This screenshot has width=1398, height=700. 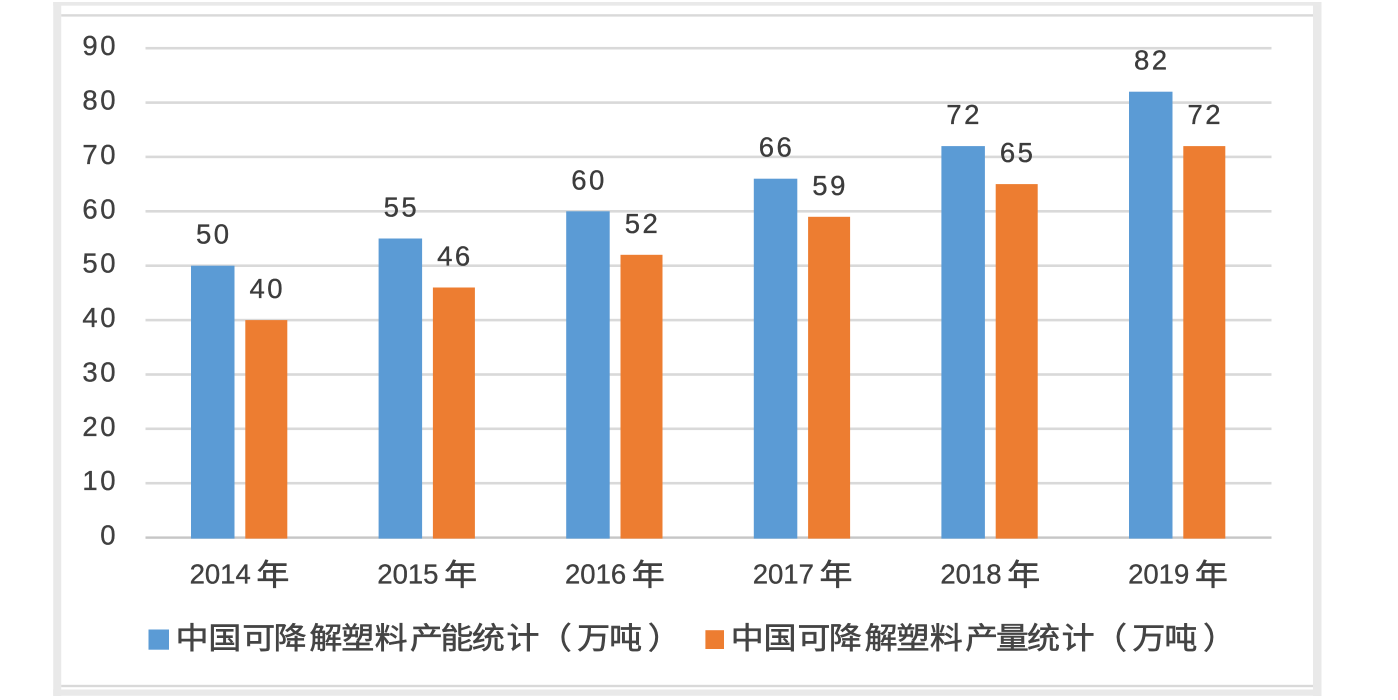 I want to click on svg-text: 2016, so click(x=595, y=574).